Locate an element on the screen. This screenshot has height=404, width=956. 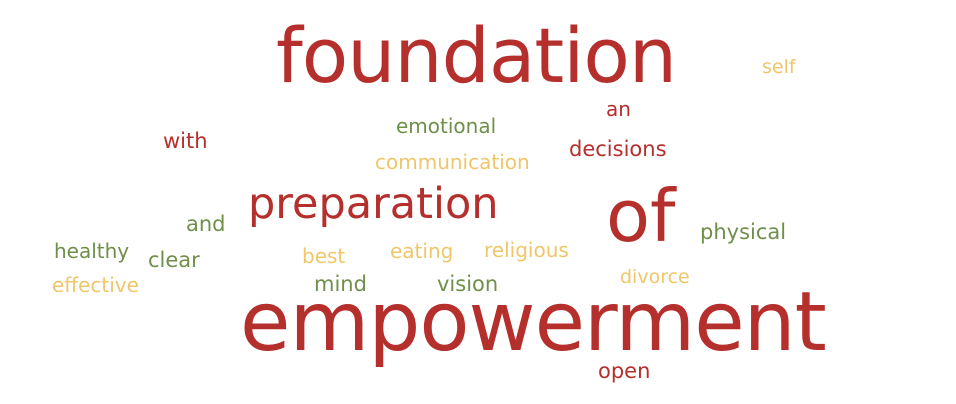
word-open: open is located at coordinates (624, 371).